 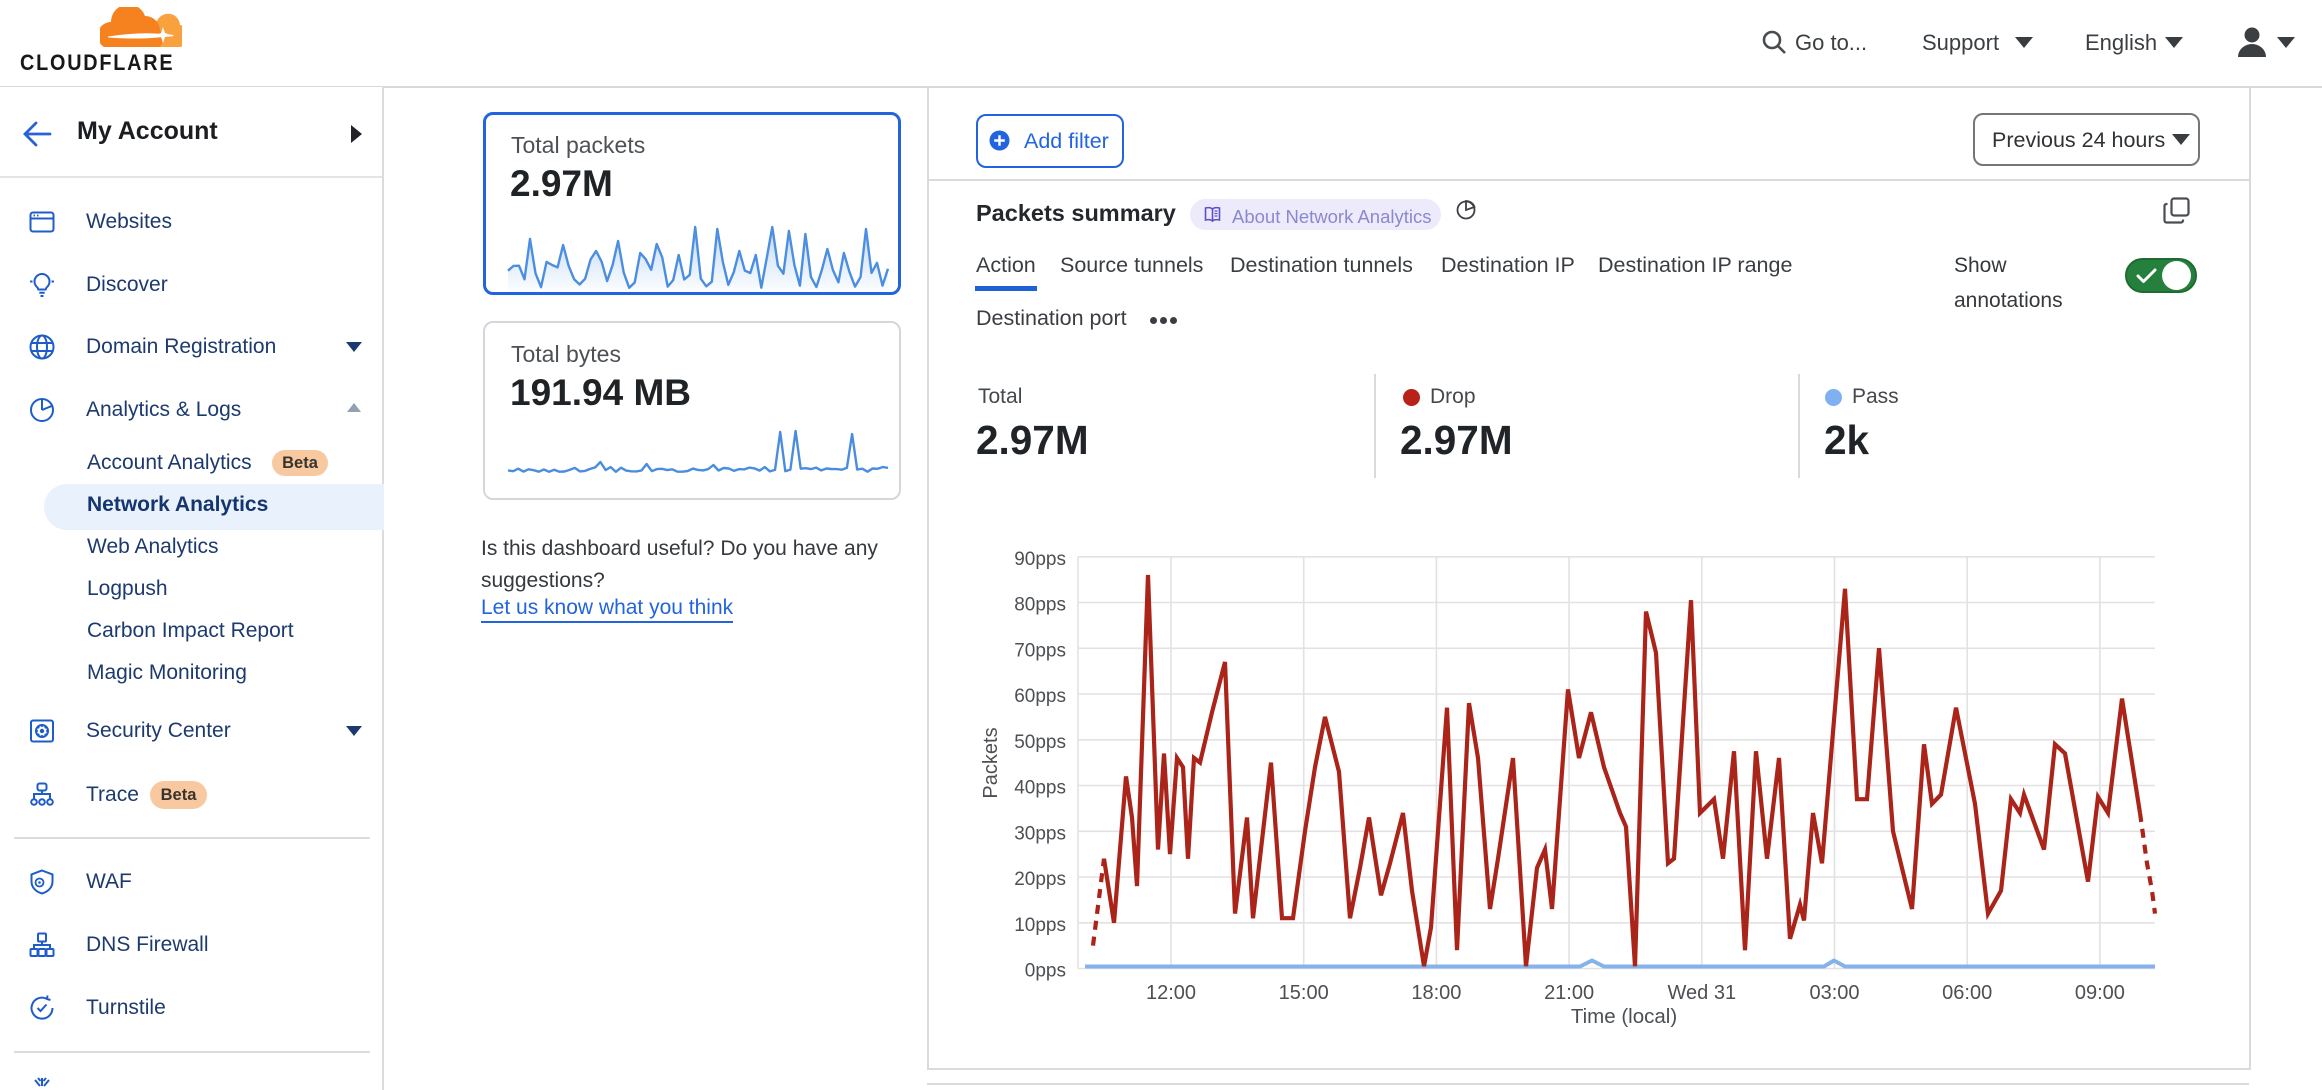 I want to click on svg-text: 50pps, so click(x=1040, y=742).